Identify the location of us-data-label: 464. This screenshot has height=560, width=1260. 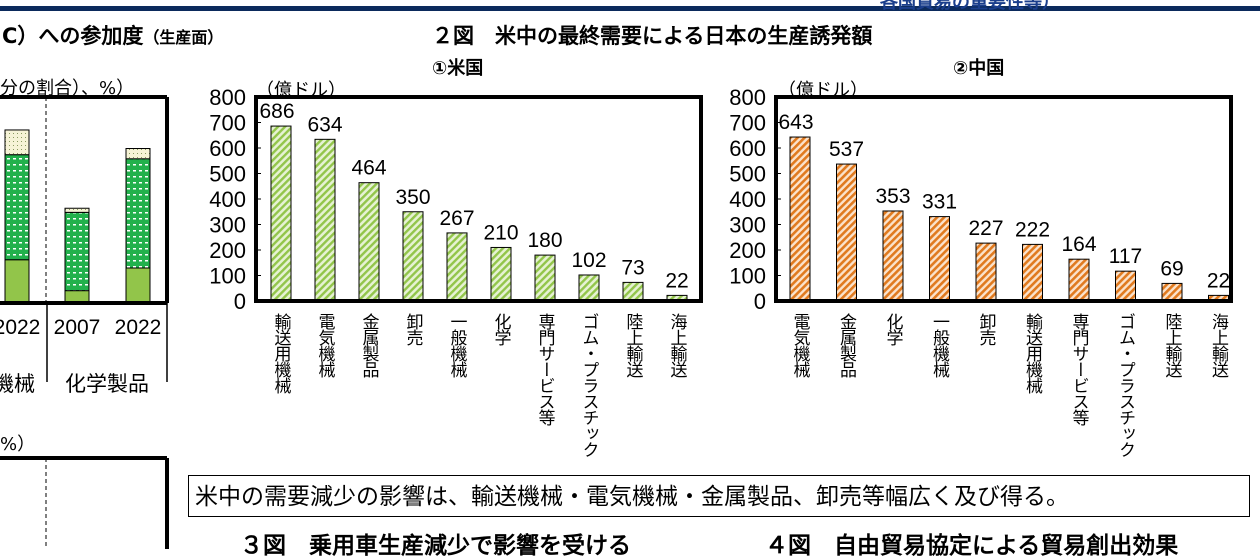
(368, 168).